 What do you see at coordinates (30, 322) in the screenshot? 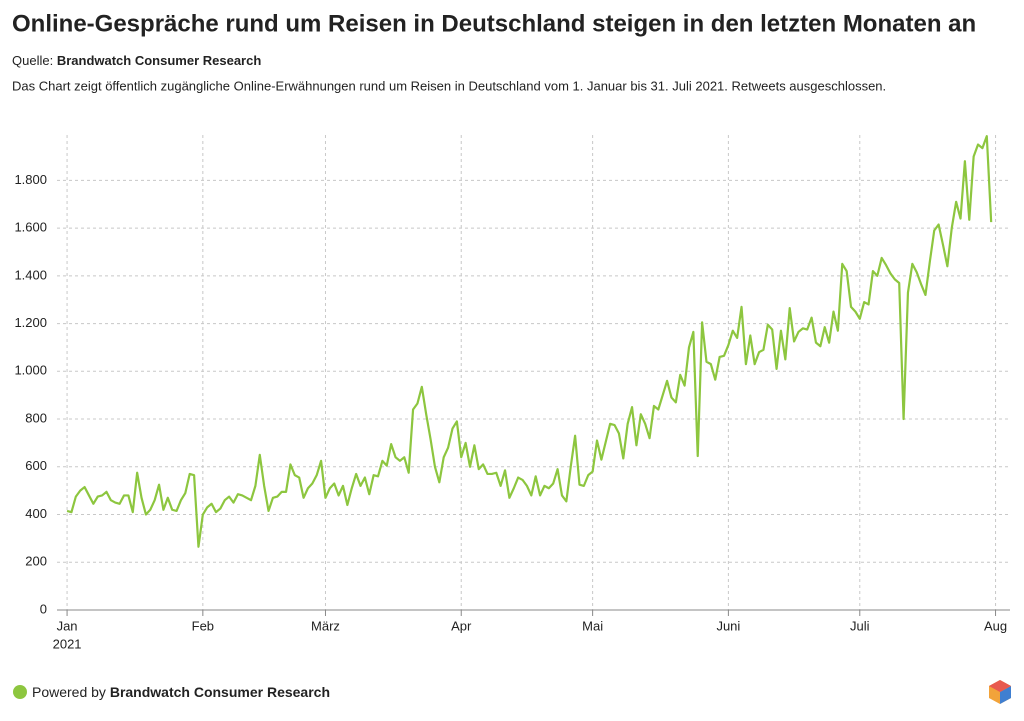
I see `y-tick-label: 1.200` at bounding box center [30, 322].